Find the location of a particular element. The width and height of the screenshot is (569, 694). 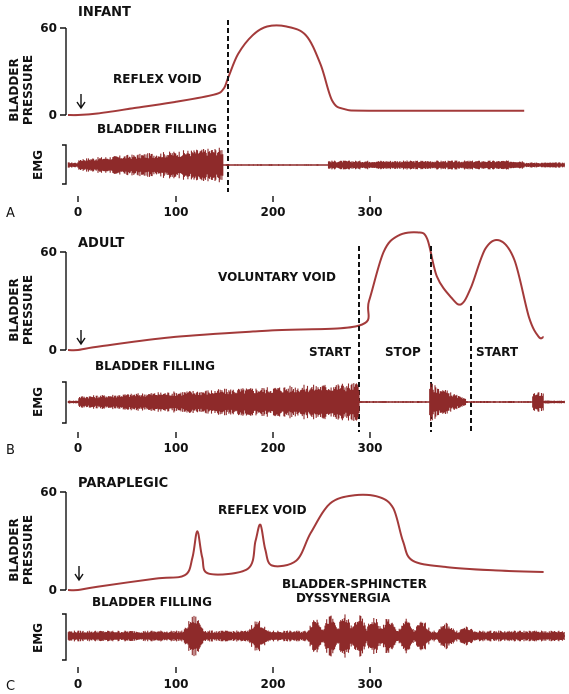

panel-letter: C is located at coordinates (10, 686).